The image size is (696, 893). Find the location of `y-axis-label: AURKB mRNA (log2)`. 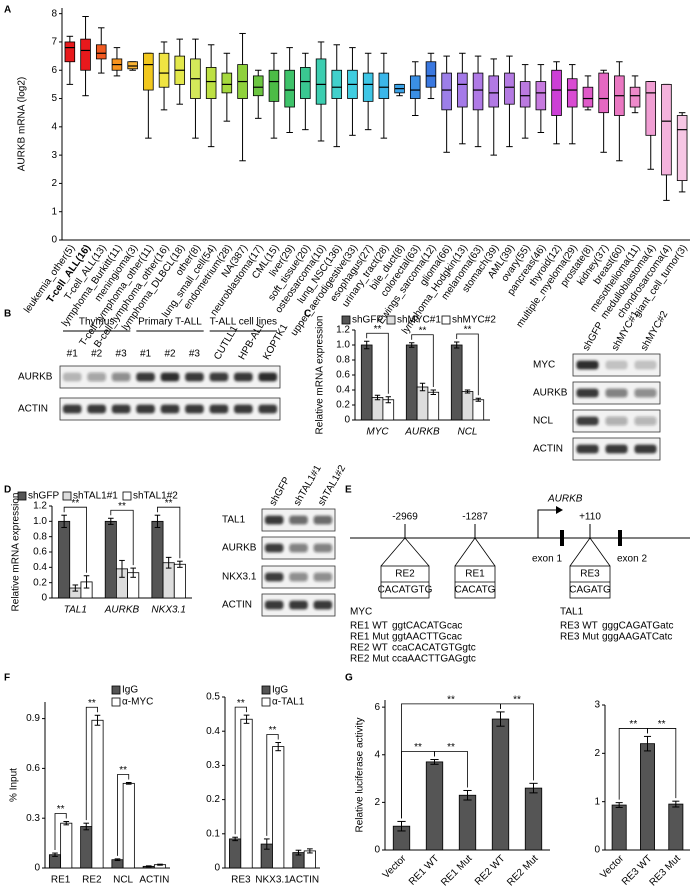

y-axis-label: AURKB mRNA (log2) is located at coordinates (22, 124).